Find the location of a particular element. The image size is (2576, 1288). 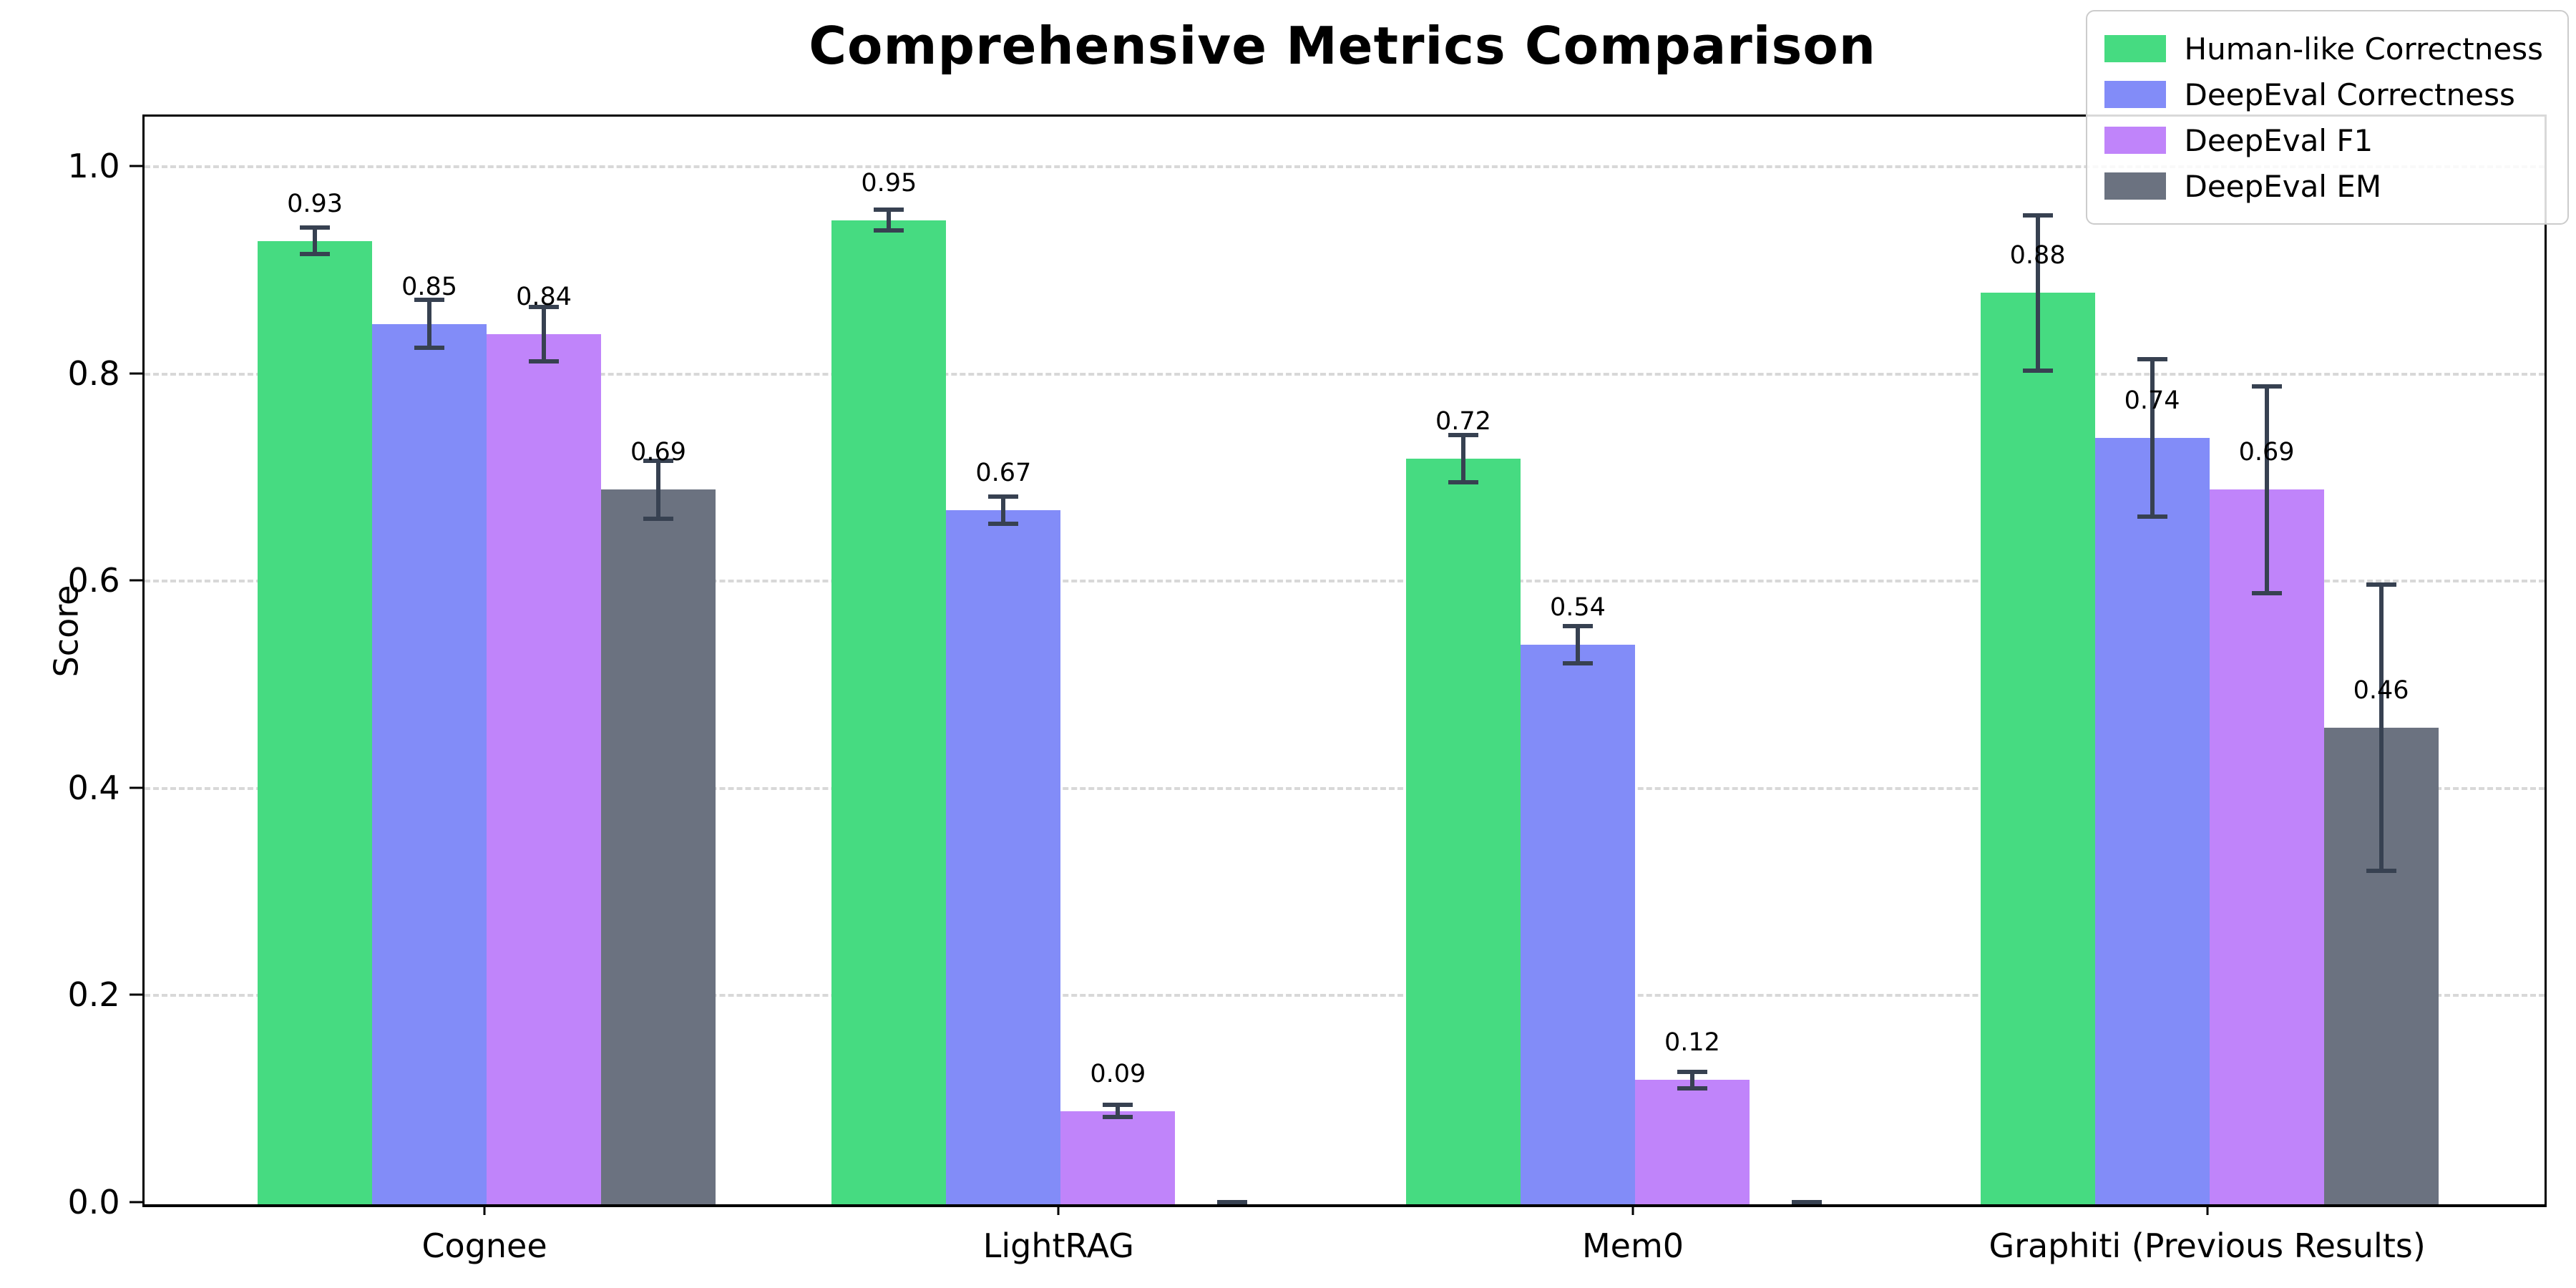

legend-item: DeepEval EM is located at coordinates (2324, 186).